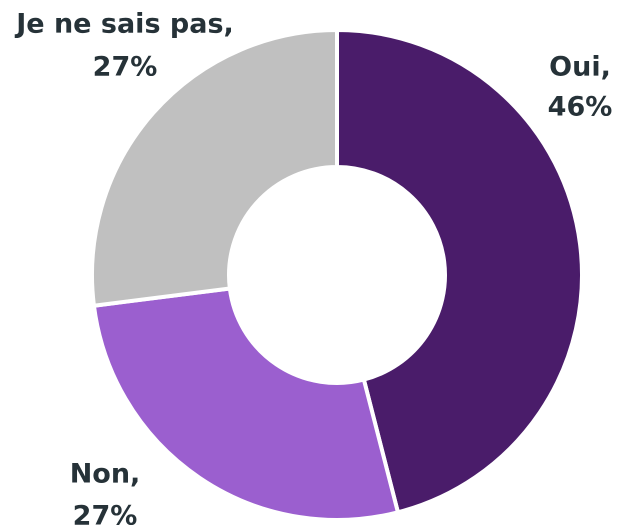 Image resolution: width=618 pixels, height=532 pixels. Describe the element at coordinates (105, 474) in the screenshot. I see `slice-label: Non,` at that location.